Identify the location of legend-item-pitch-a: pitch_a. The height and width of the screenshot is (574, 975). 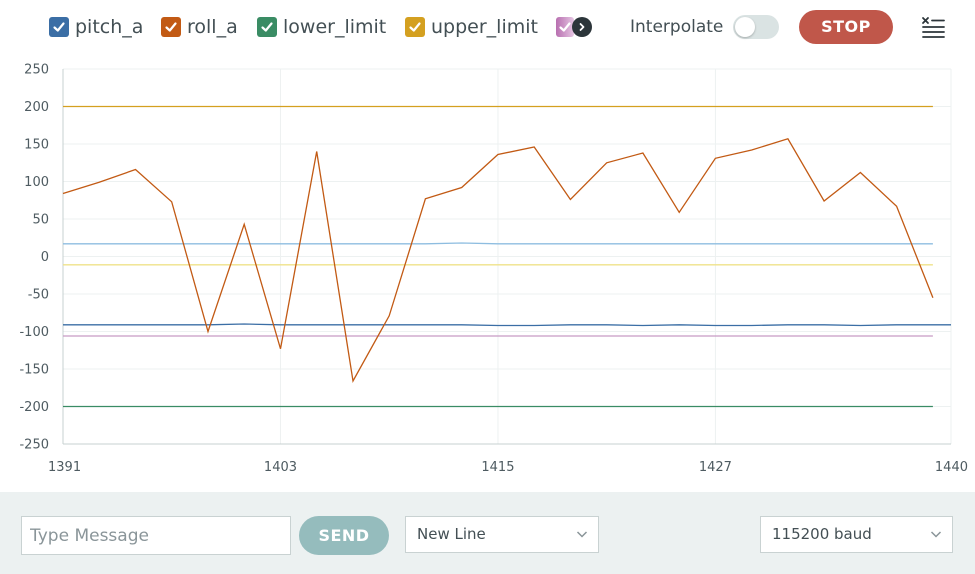
(96, 27).